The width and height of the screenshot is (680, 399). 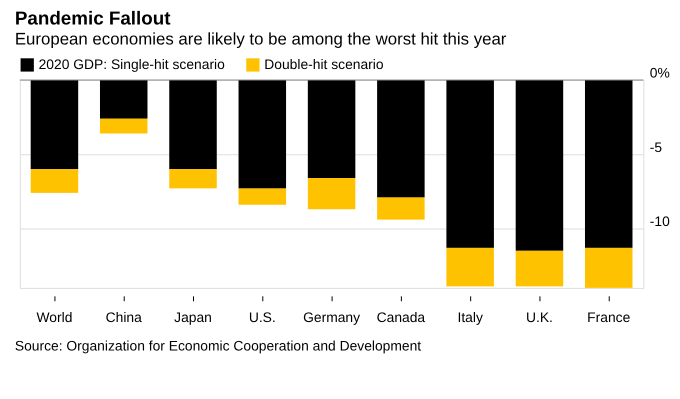 What do you see at coordinates (193, 317) in the screenshot?
I see `x-tick-label: Japan` at bounding box center [193, 317].